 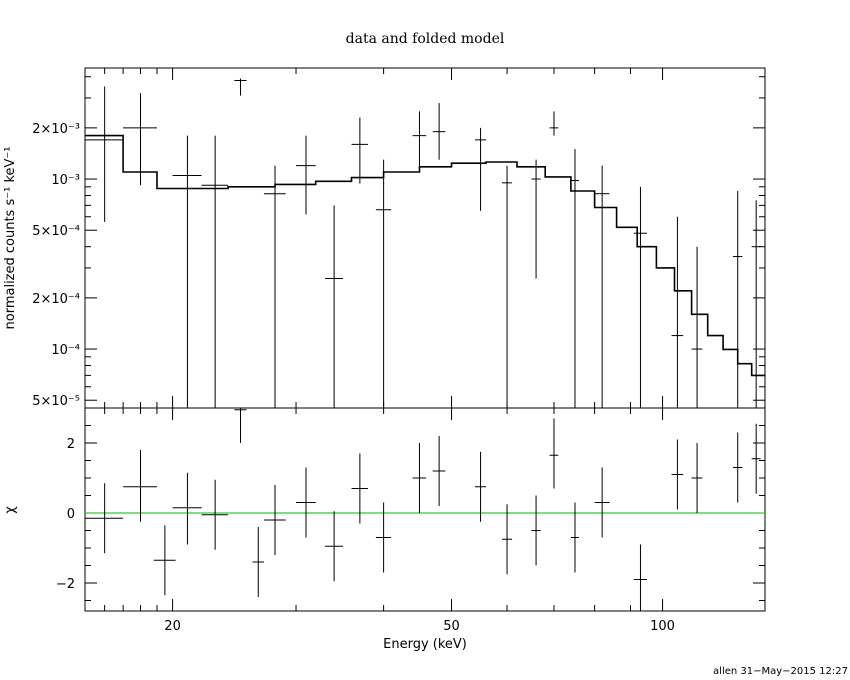 I want to click on chart-title: data and folded model, so click(x=425, y=39).